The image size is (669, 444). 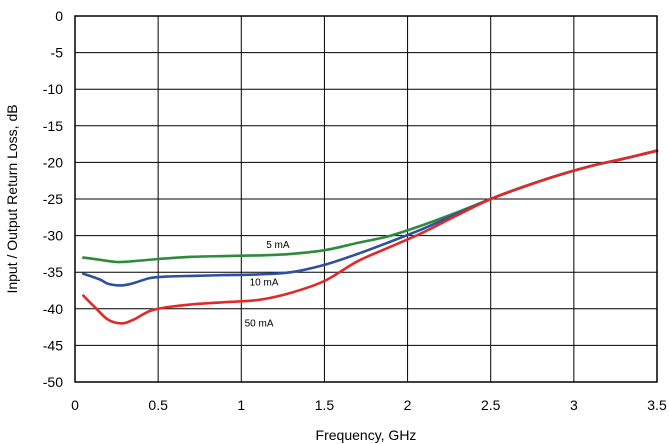 What do you see at coordinates (53, 382) in the screenshot?
I see `y-tick-label: -50` at bounding box center [53, 382].